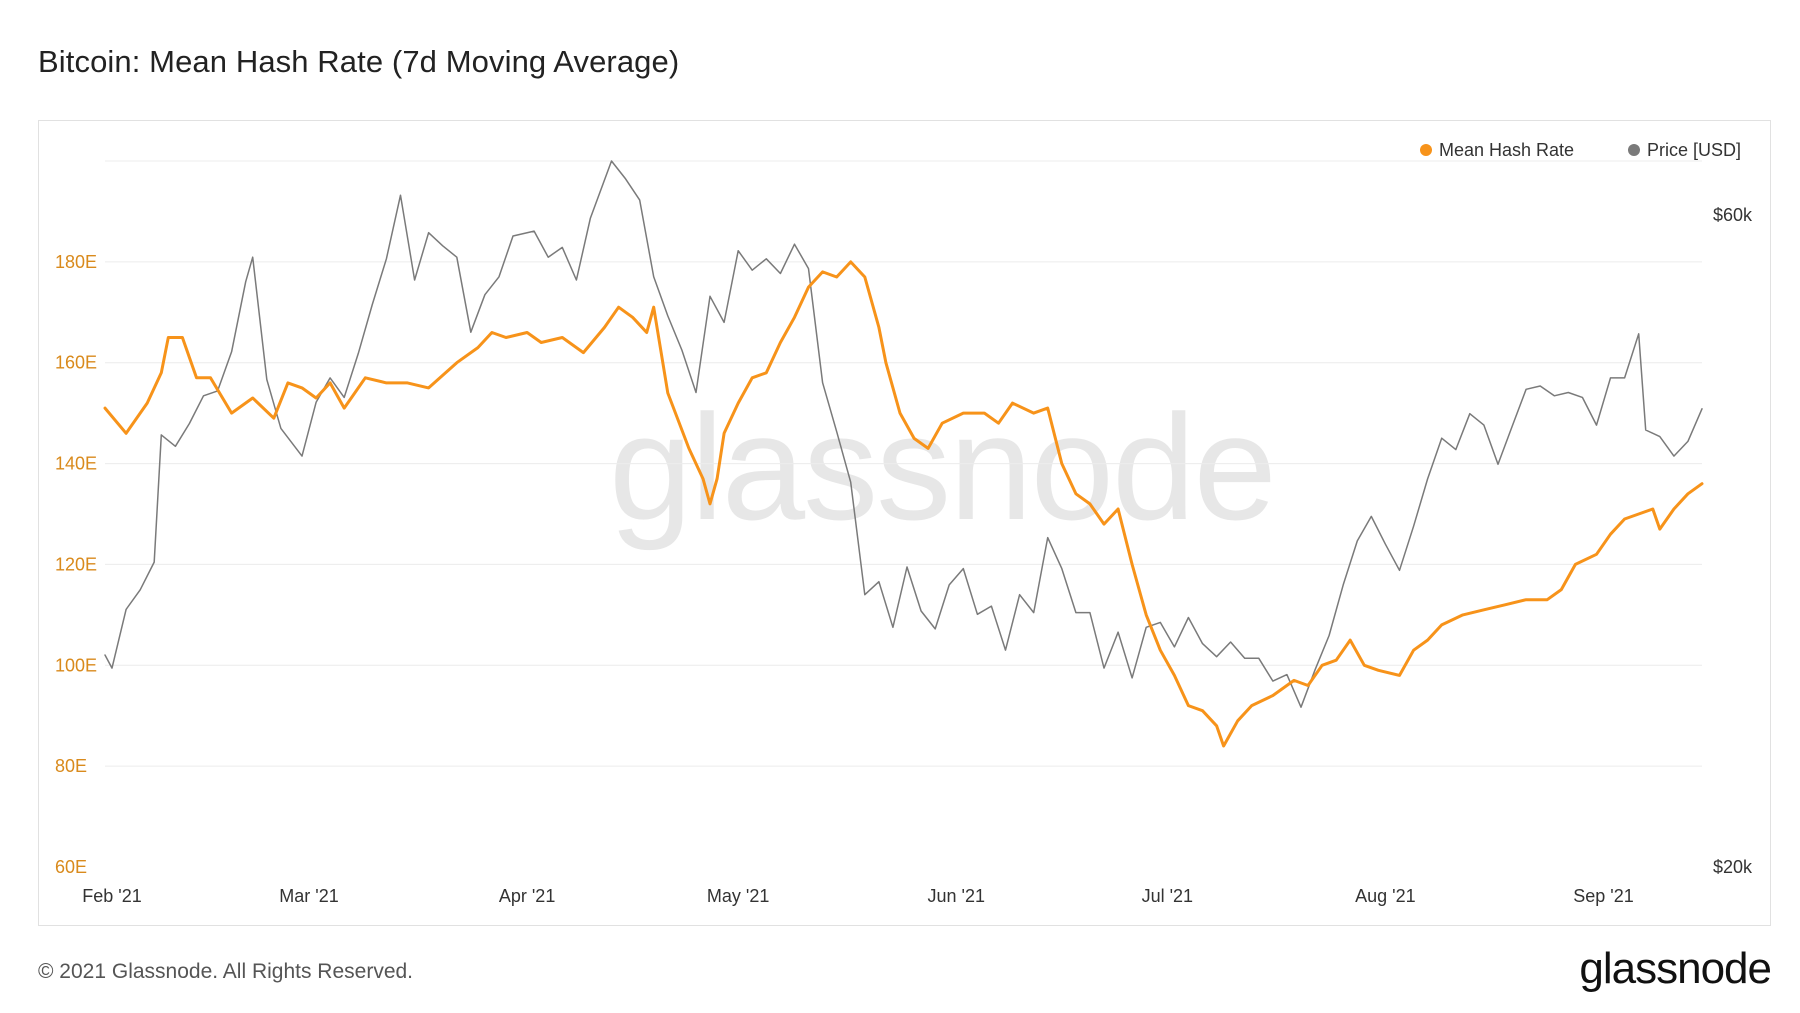 The image size is (1800, 1013). Describe the element at coordinates (1733, 541) in the screenshot. I see `y-axis-right: $20k $60k` at that location.